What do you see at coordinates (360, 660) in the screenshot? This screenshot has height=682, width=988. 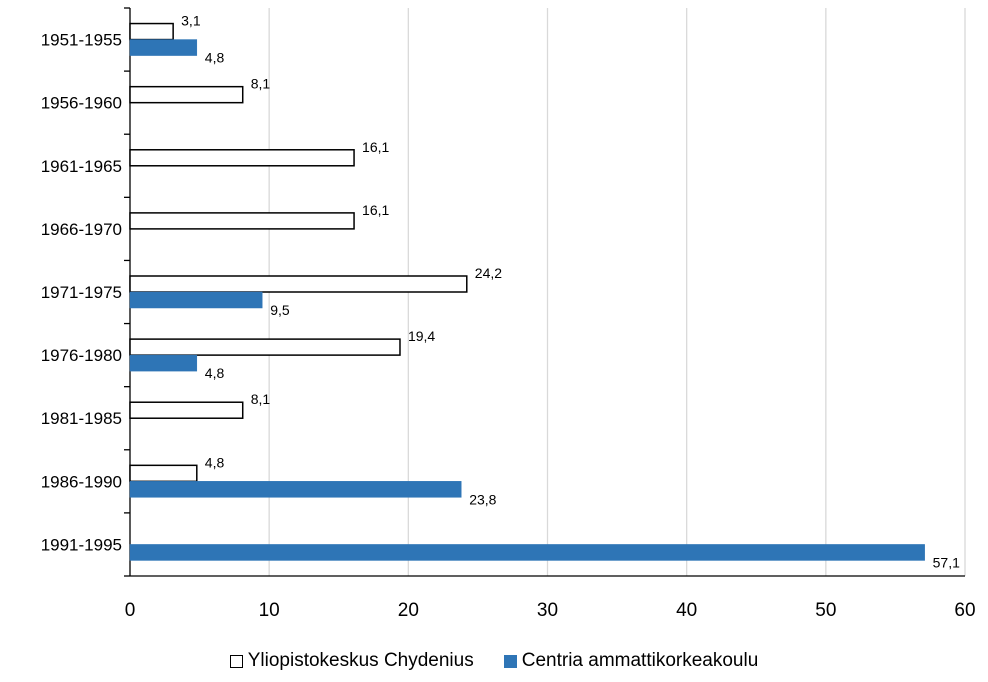 I see `legend-label-chydenius: Yliopistokeskus Chydenius` at bounding box center [360, 660].